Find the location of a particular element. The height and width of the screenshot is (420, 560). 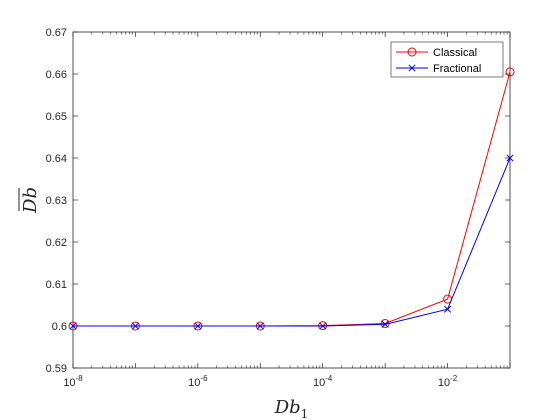

x-tick-exponent: -4 is located at coordinates (329, 378).